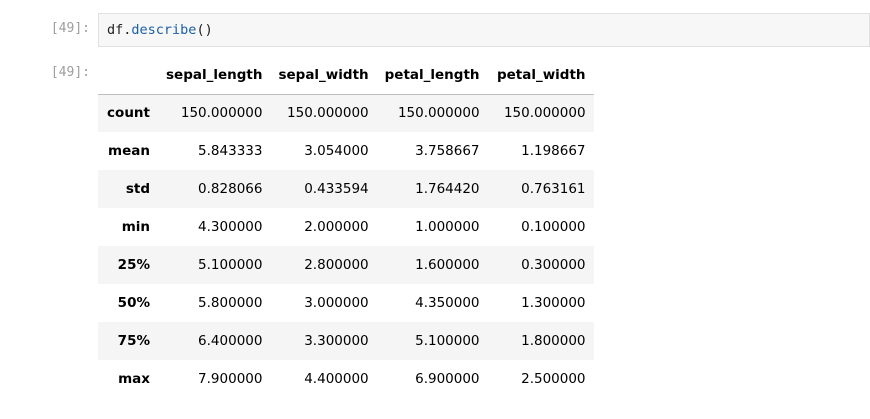 Image resolution: width=870 pixels, height=419 pixels. I want to click on code-method: describe, so click(164, 30).